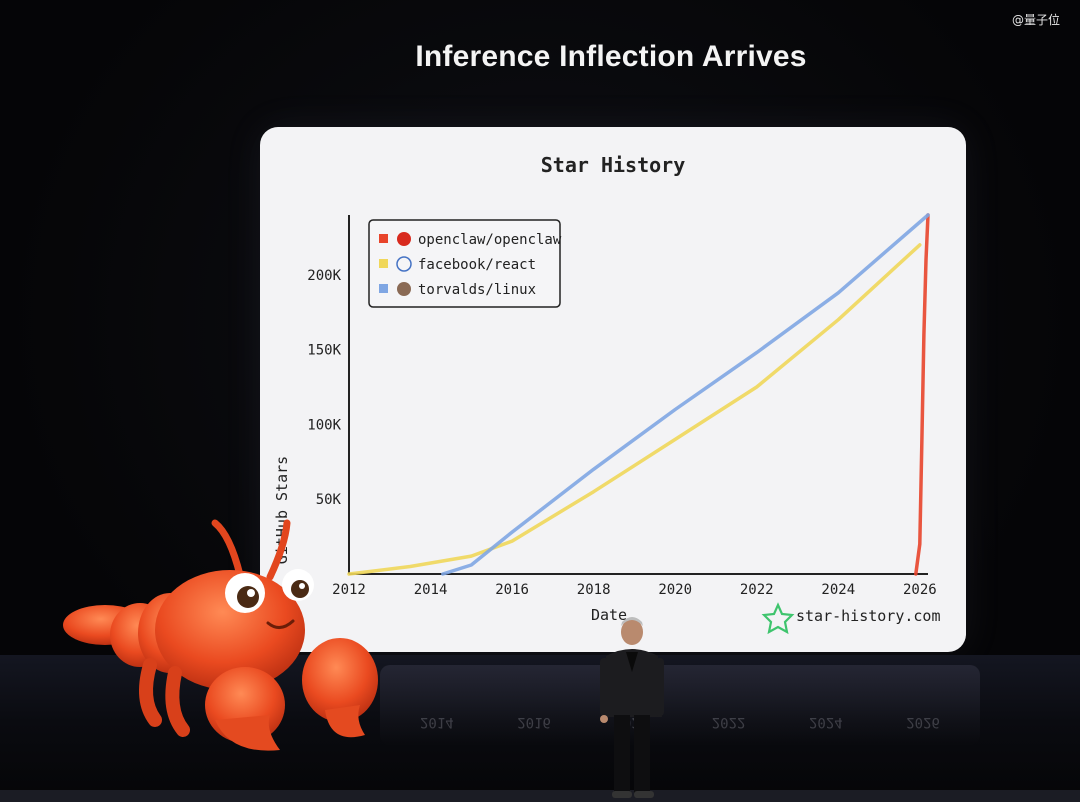 The height and width of the screenshot is (802, 1080). I want to click on series-line, so click(922, 394).